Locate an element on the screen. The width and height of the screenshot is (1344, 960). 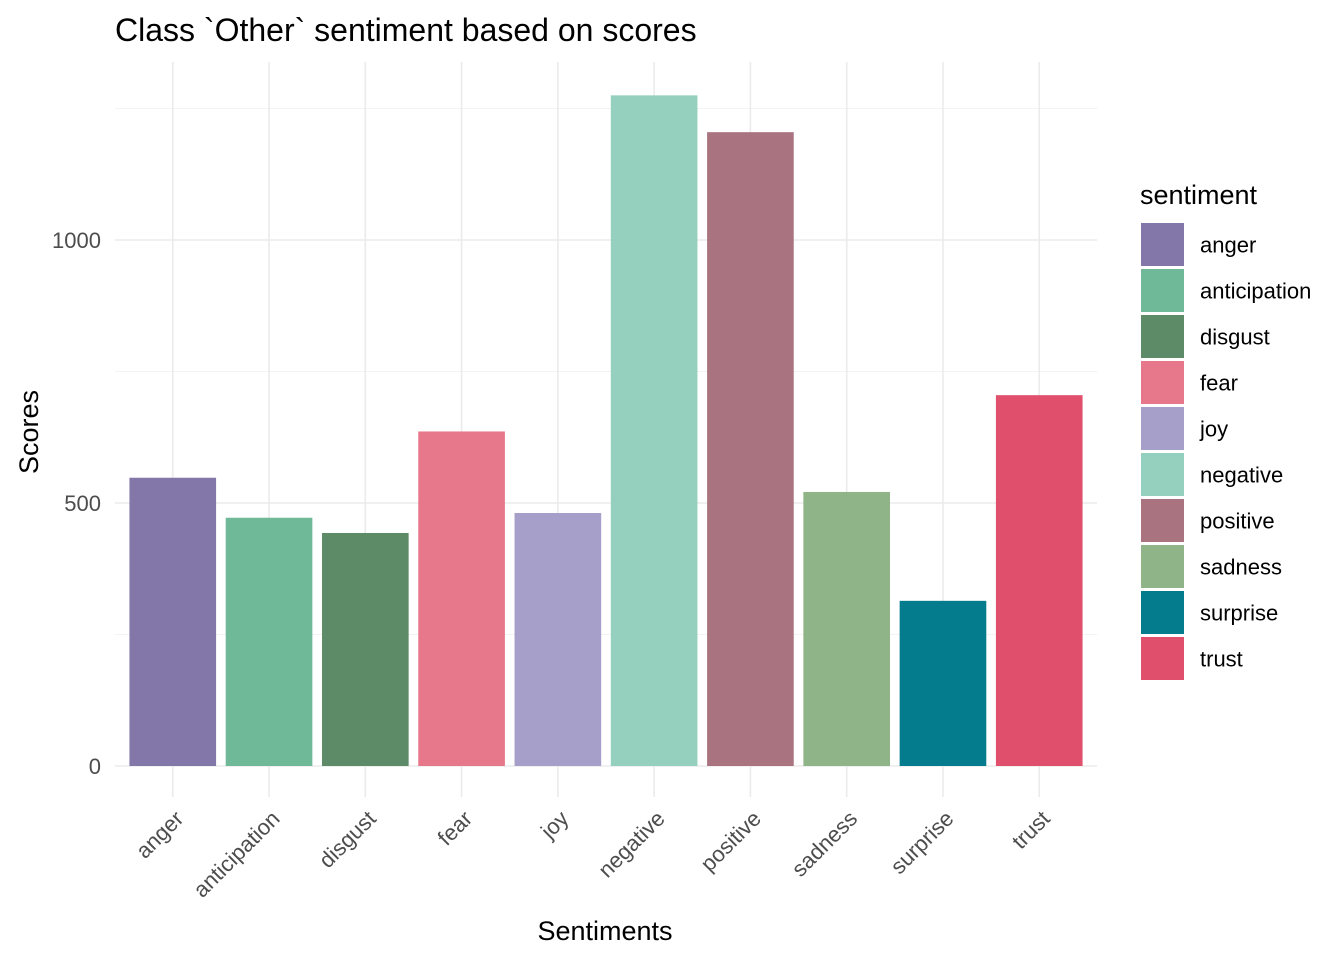
legend-label: anger is located at coordinates (1228, 245).